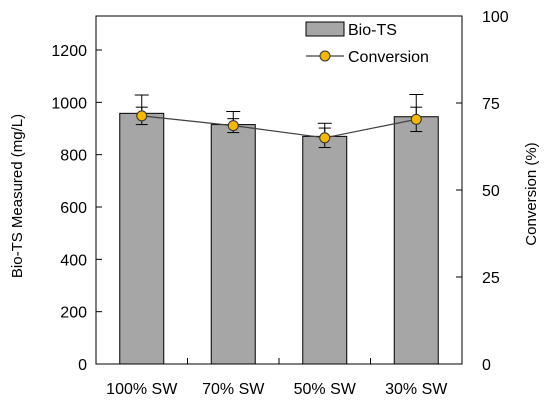 This screenshot has height=401, width=550. I want to click on y2-tick-label-25: 25, so click(491, 278).